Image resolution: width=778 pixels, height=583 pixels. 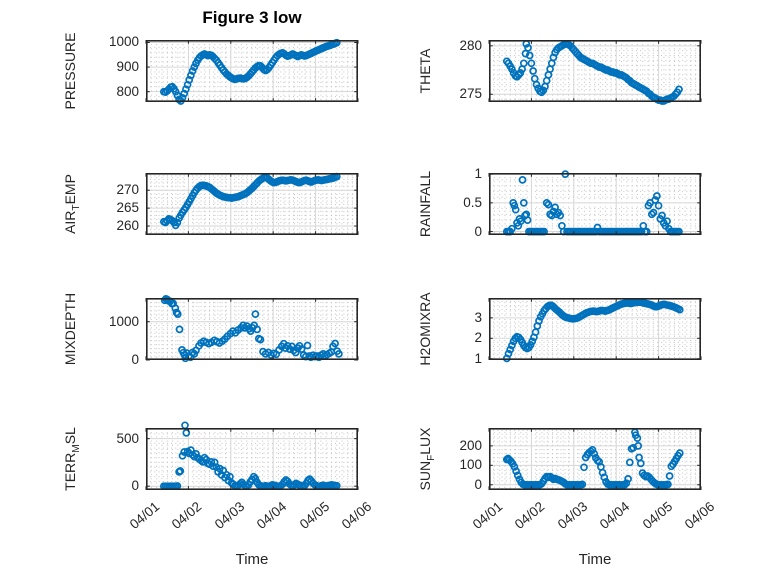 I want to click on subplot-pressure: 800 900 1000 PRESSURE, so click(x=210, y=71).